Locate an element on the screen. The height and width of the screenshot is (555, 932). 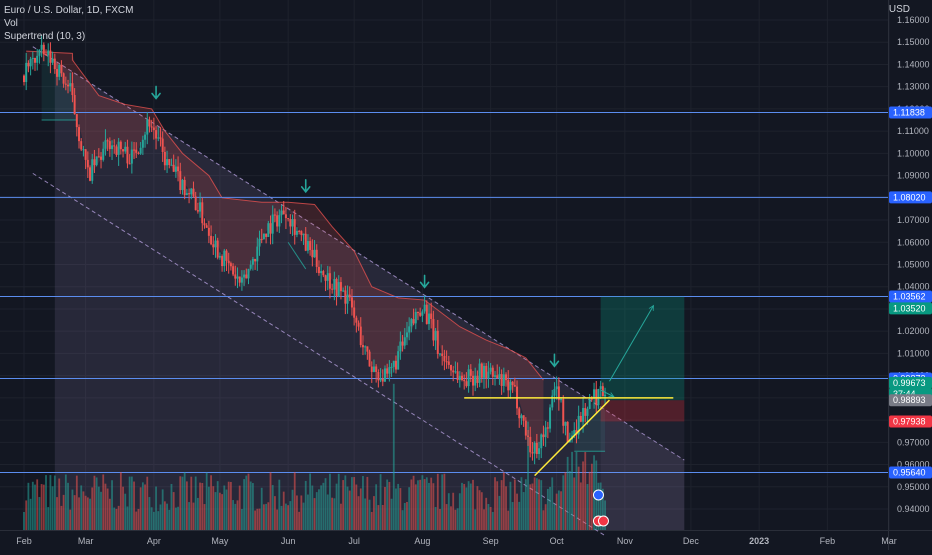
price-label-text: 1.03562 is located at coordinates (909, 296).